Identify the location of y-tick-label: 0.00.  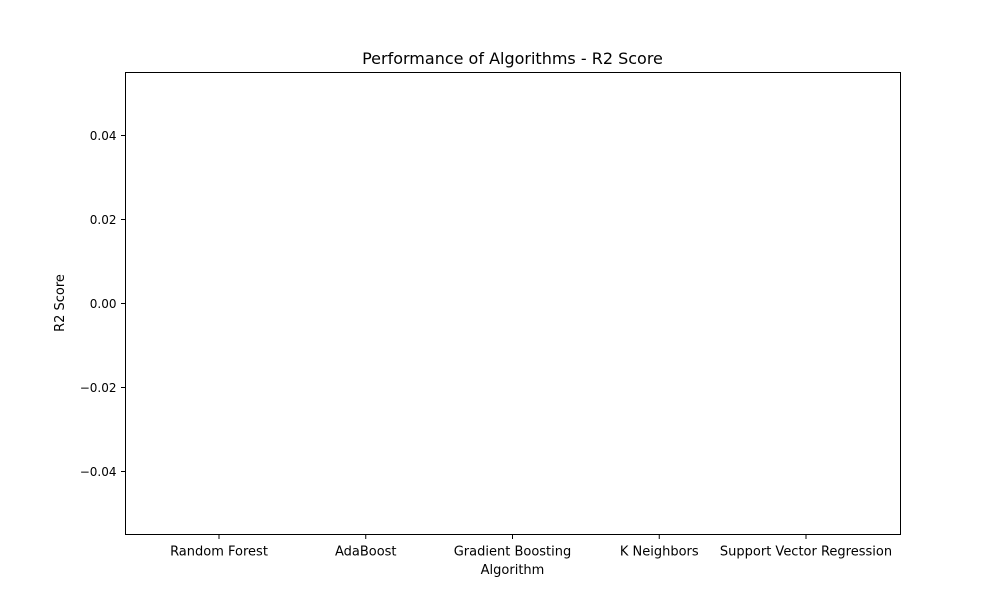
(103, 304).